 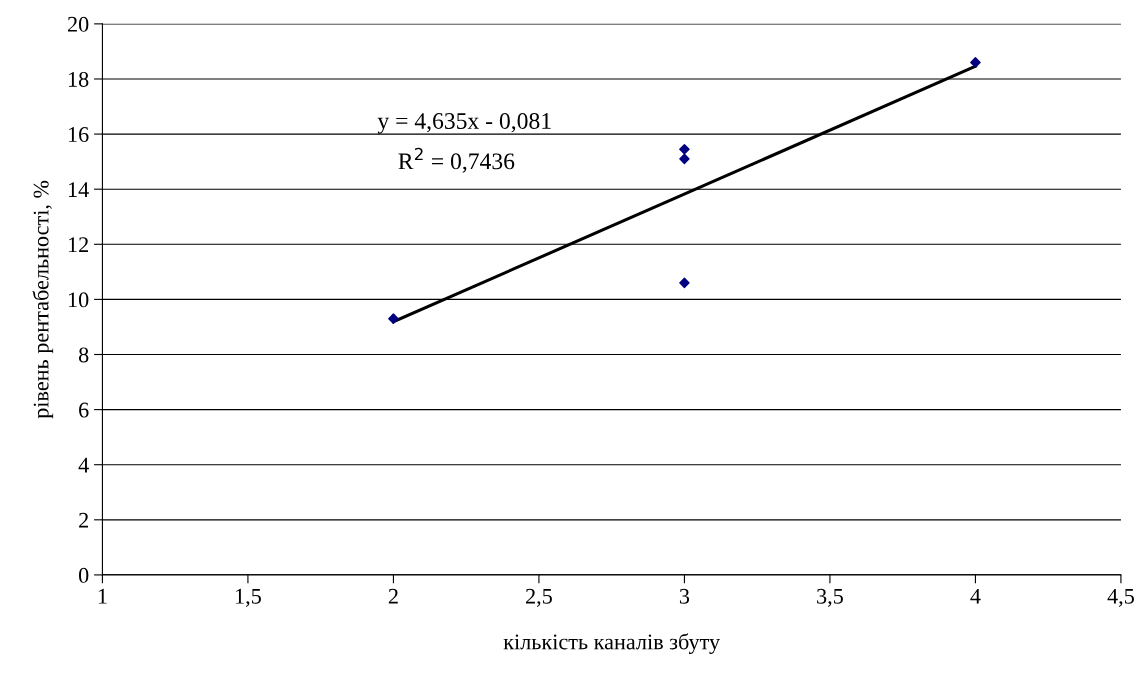 What do you see at coordinates (83, 355) in the screenshot?
I see `y-tick-label: 8` at bounding box center [83, 355].